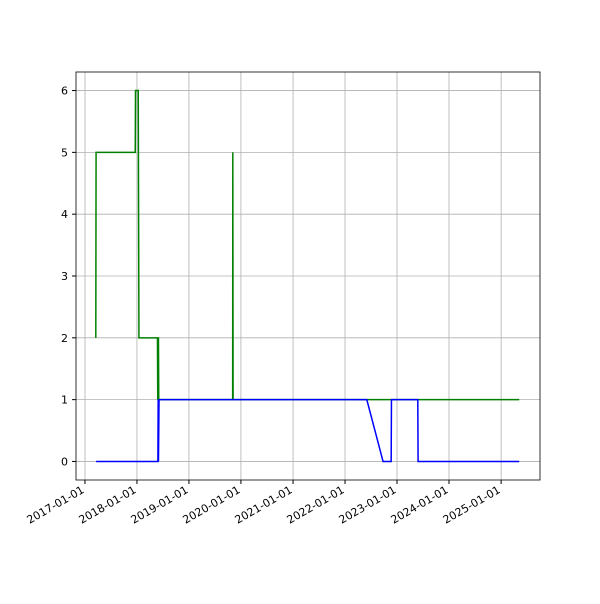  What do you see at coordinates (472, 504) in the screenshot?
I see `x-tick-label: 2025-01-01` at bounding box center [472, 504].